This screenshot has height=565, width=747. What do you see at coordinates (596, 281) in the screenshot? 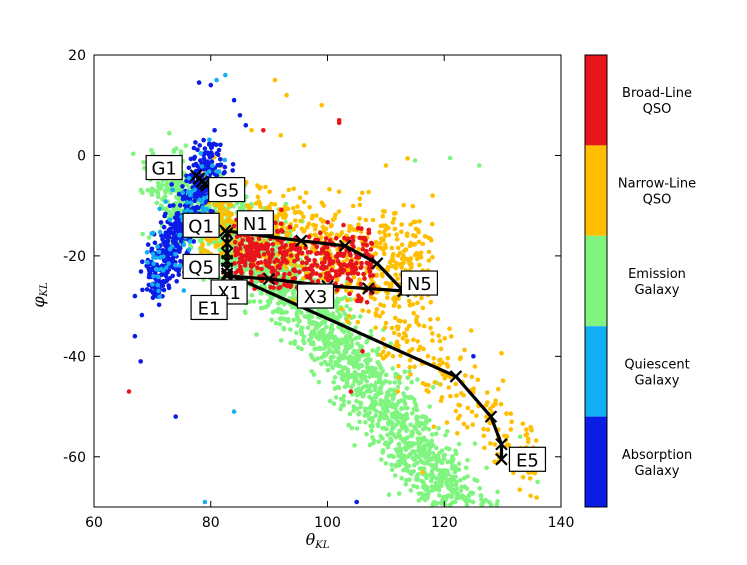
I see `colorbar-segment` at bounding box center [596, 281].